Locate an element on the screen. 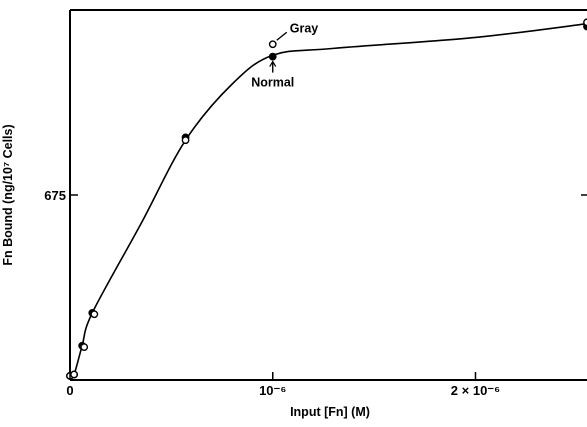 The image size is (587, 427). x-axis-label: Input [Fn] (M) is located at coordinates (330, 412).